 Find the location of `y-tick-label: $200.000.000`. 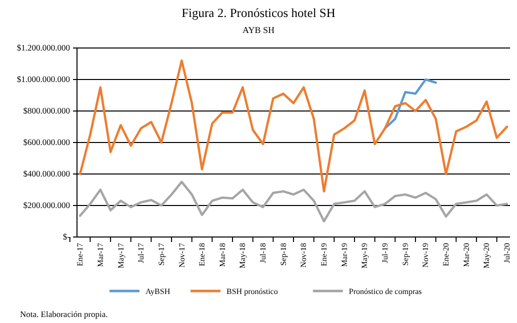

y-tick-label: $200.000.000 is located at coordinates (46, 205).